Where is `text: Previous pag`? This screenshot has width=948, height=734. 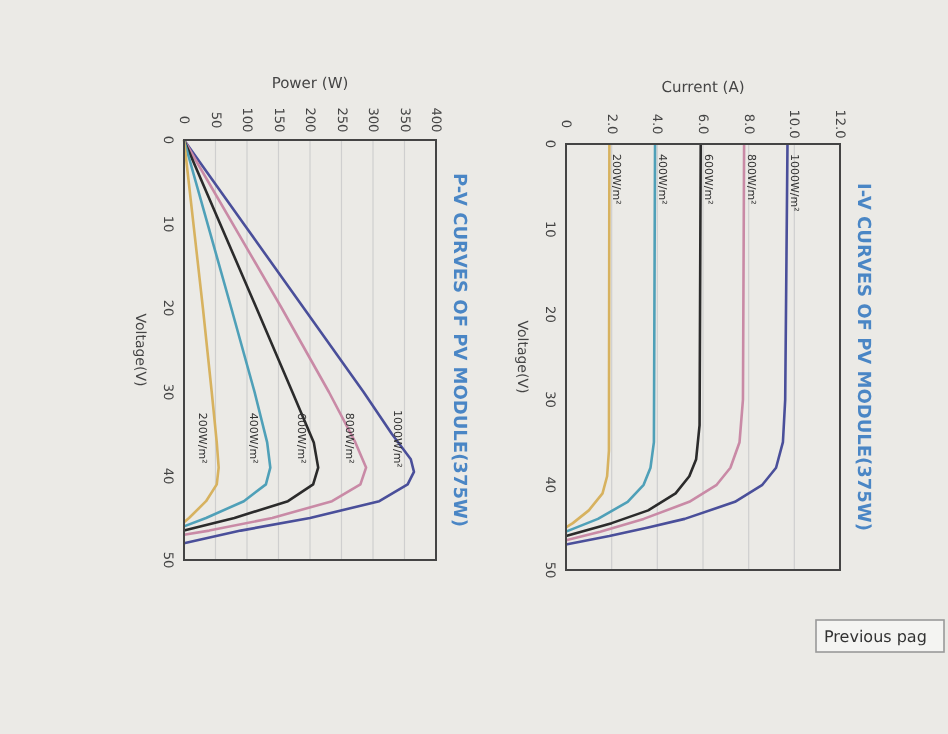
text: Previous pag is located at coordinates (875, 637).